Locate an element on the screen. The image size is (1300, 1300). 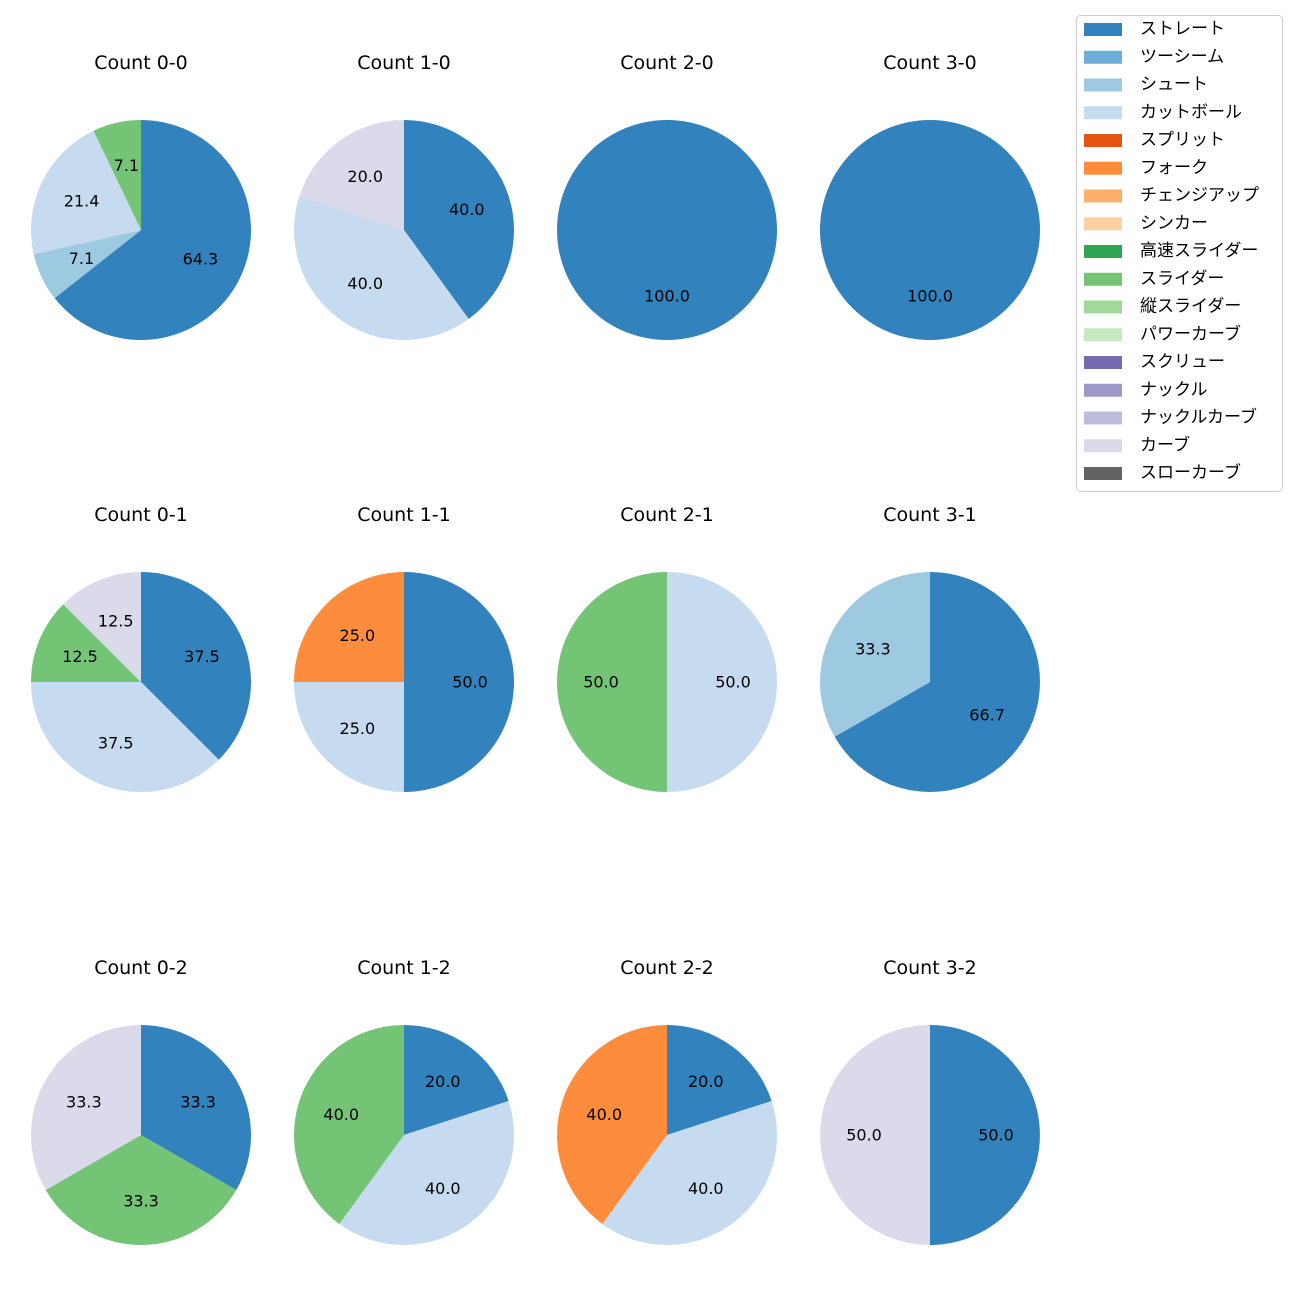
pie-chart: Count 1-1 50.0 25.0 25.0 is located at coordinates (404, 648).